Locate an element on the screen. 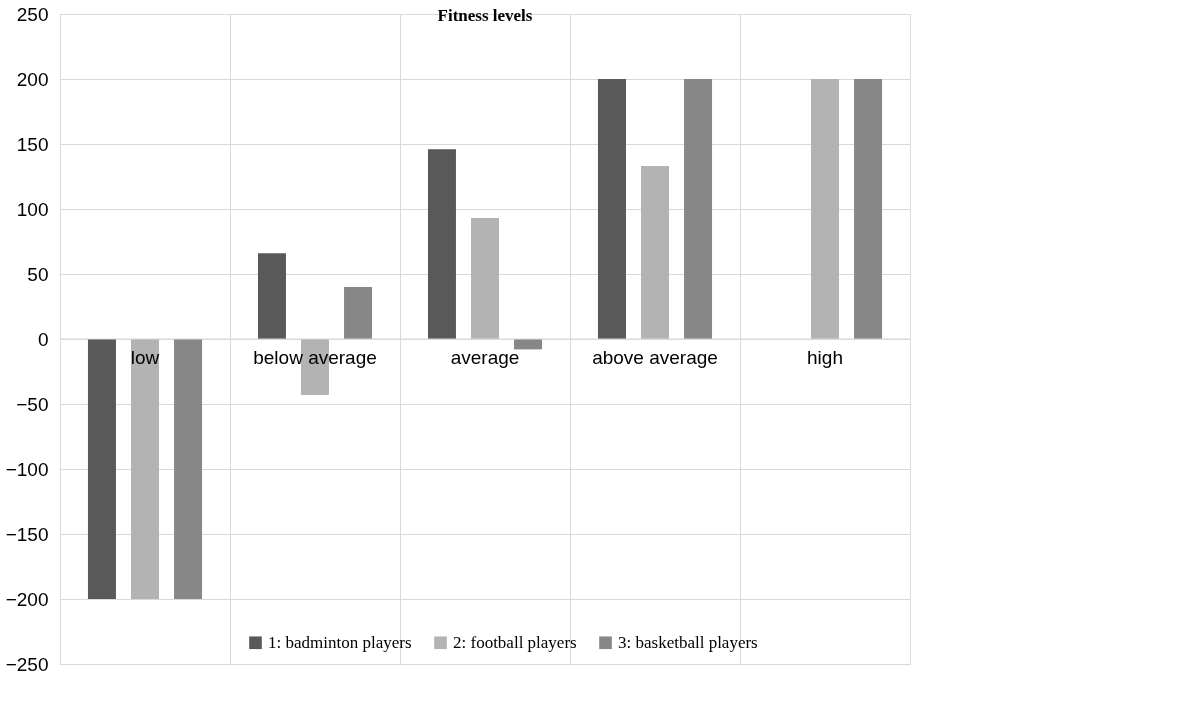 The image size is (1190, 713). chart-title: Fitness levels is located at coordinates (485, 15).